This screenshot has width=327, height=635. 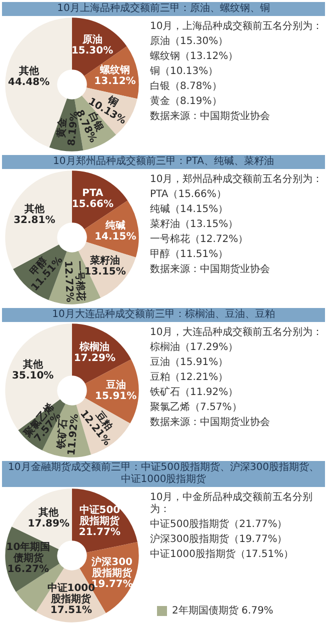 What do you see at coordinates (232, 504) in the screenshot?
I see `text: 10月，中金所品种成交额前五名分别为：` at bounding box center [232, 504].